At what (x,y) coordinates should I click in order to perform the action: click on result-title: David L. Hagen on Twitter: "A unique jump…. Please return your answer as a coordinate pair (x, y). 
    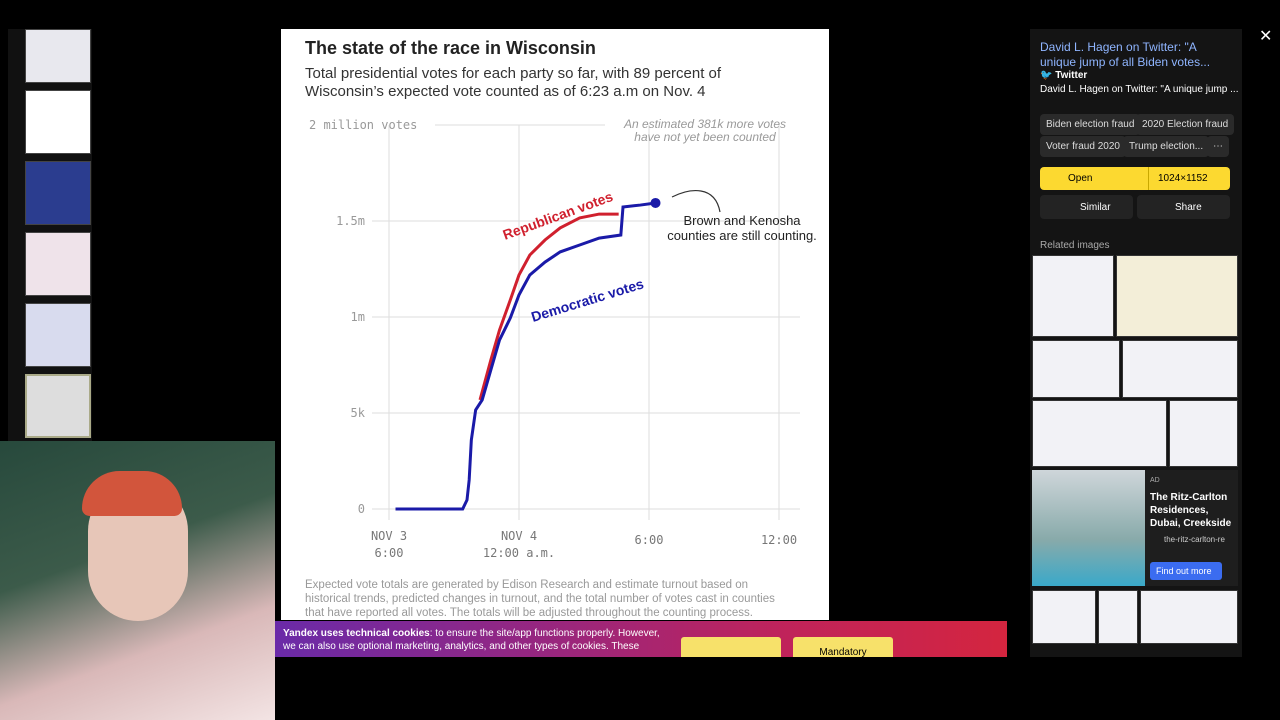
    Looking at the image, I should click on (1125, 55).